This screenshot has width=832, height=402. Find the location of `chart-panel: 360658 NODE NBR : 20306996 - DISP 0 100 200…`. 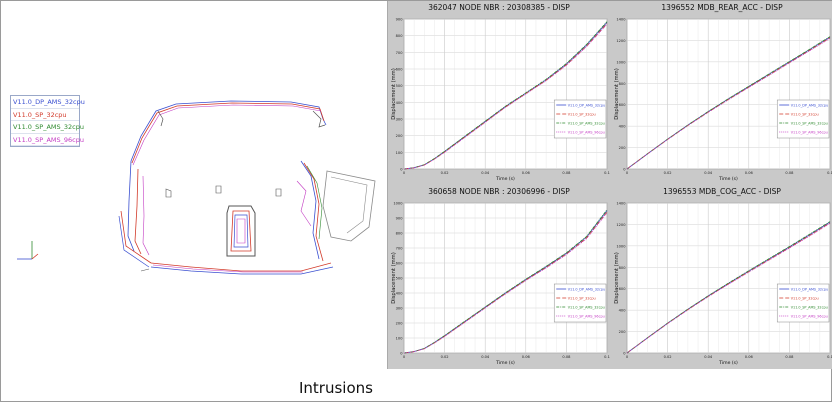

chart-panel: 360658 NODE NBR : 20306996 - DISP 0 100 200… is located at coordinates (499, 276).